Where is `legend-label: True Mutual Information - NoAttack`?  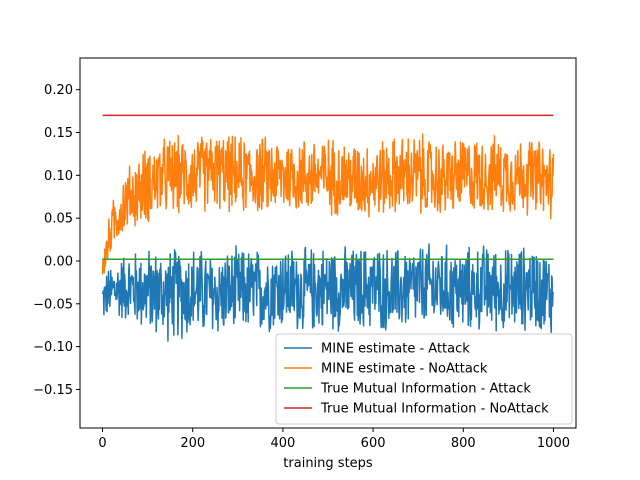 legend-label: True Mutual Information - NoAttack is located at coordinates (434, 409).